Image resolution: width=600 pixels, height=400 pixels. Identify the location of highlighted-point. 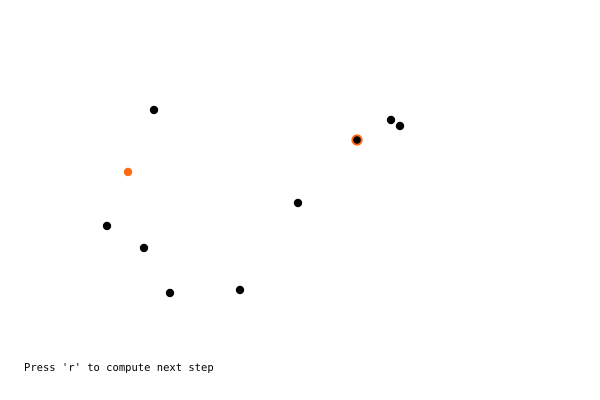
(128, 172).